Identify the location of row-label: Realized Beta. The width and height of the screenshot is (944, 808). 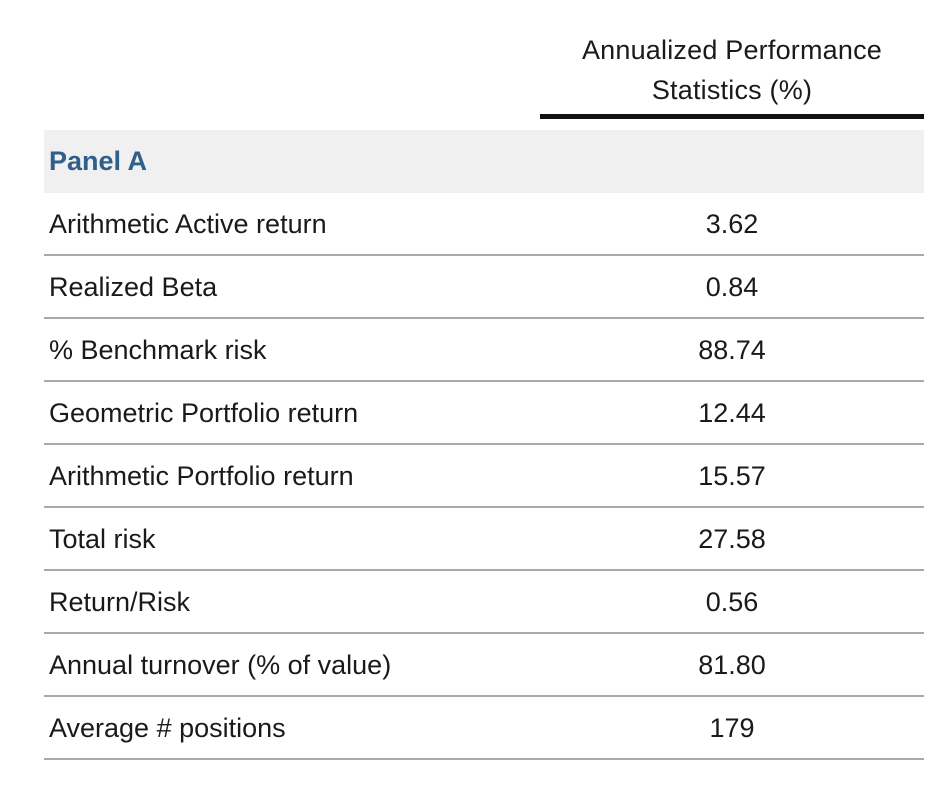
(133, 287).